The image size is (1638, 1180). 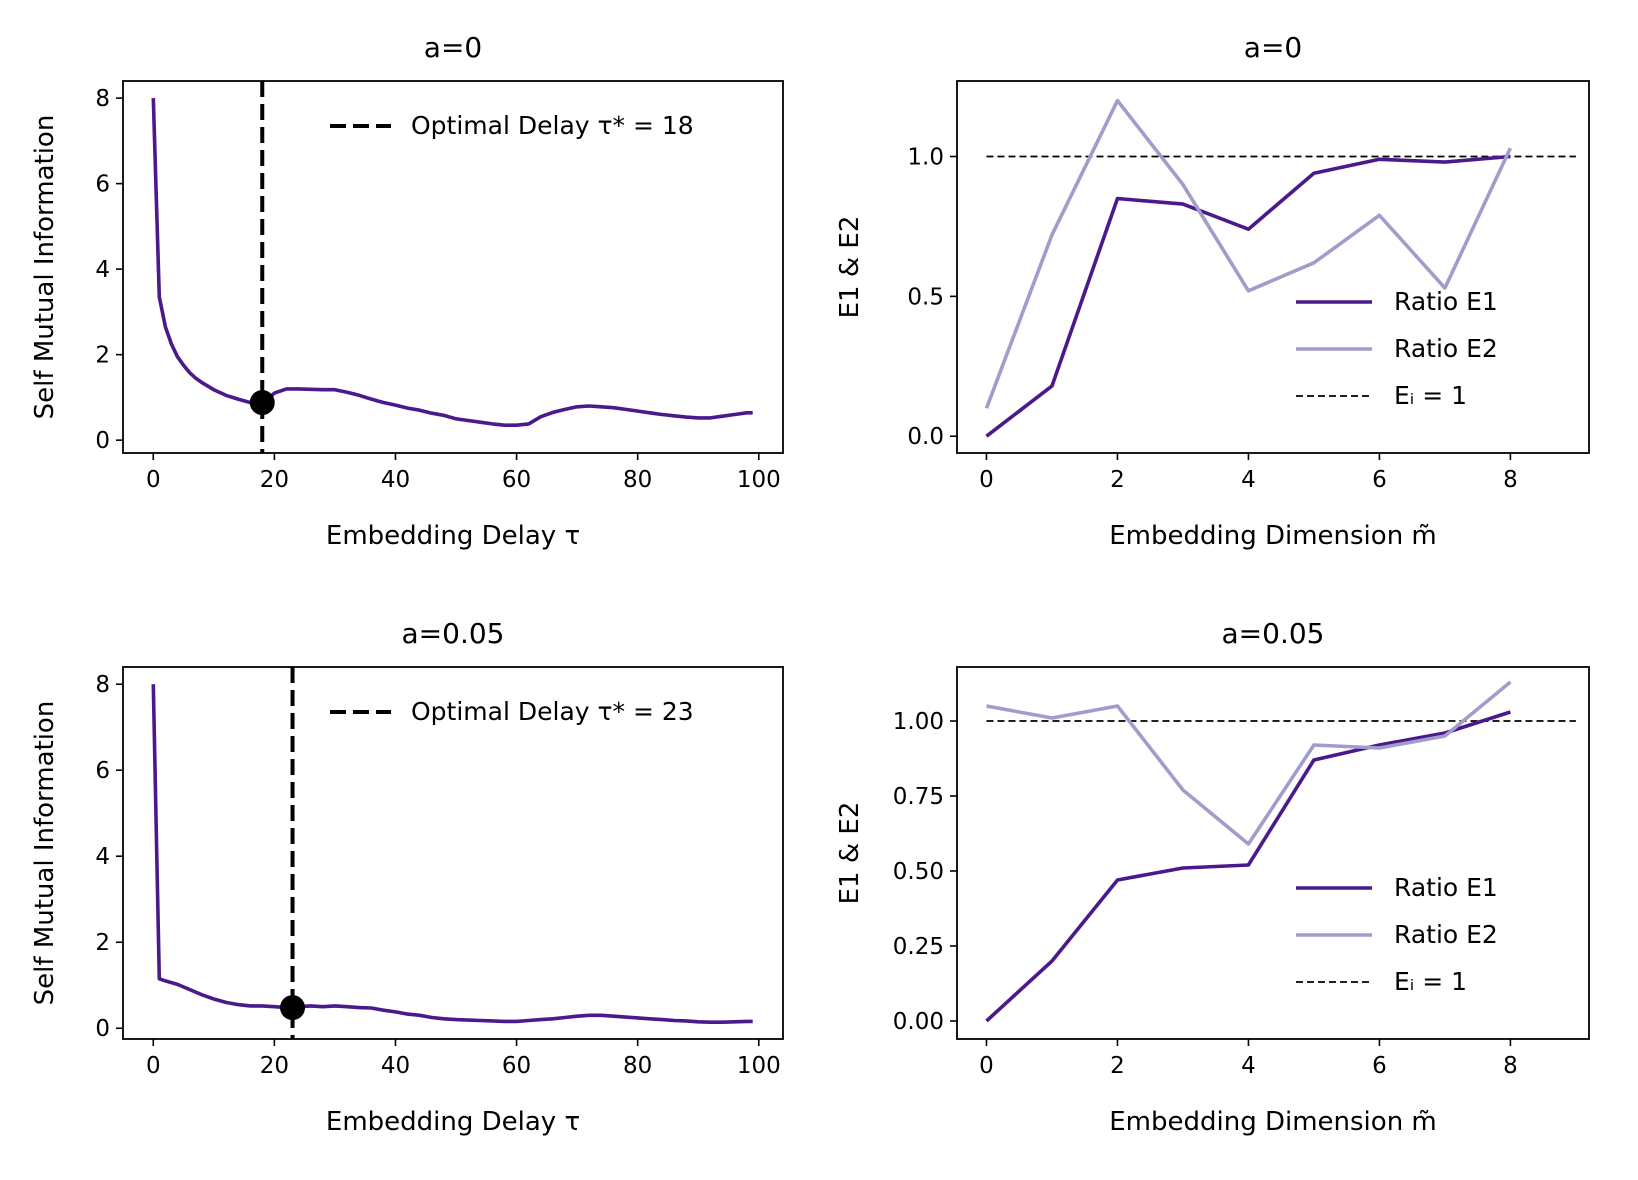 What do you see at coordinates (918, 872) in the screenshot?
I see `y-tick-label: 0.50` at bounding box center [918, 872].